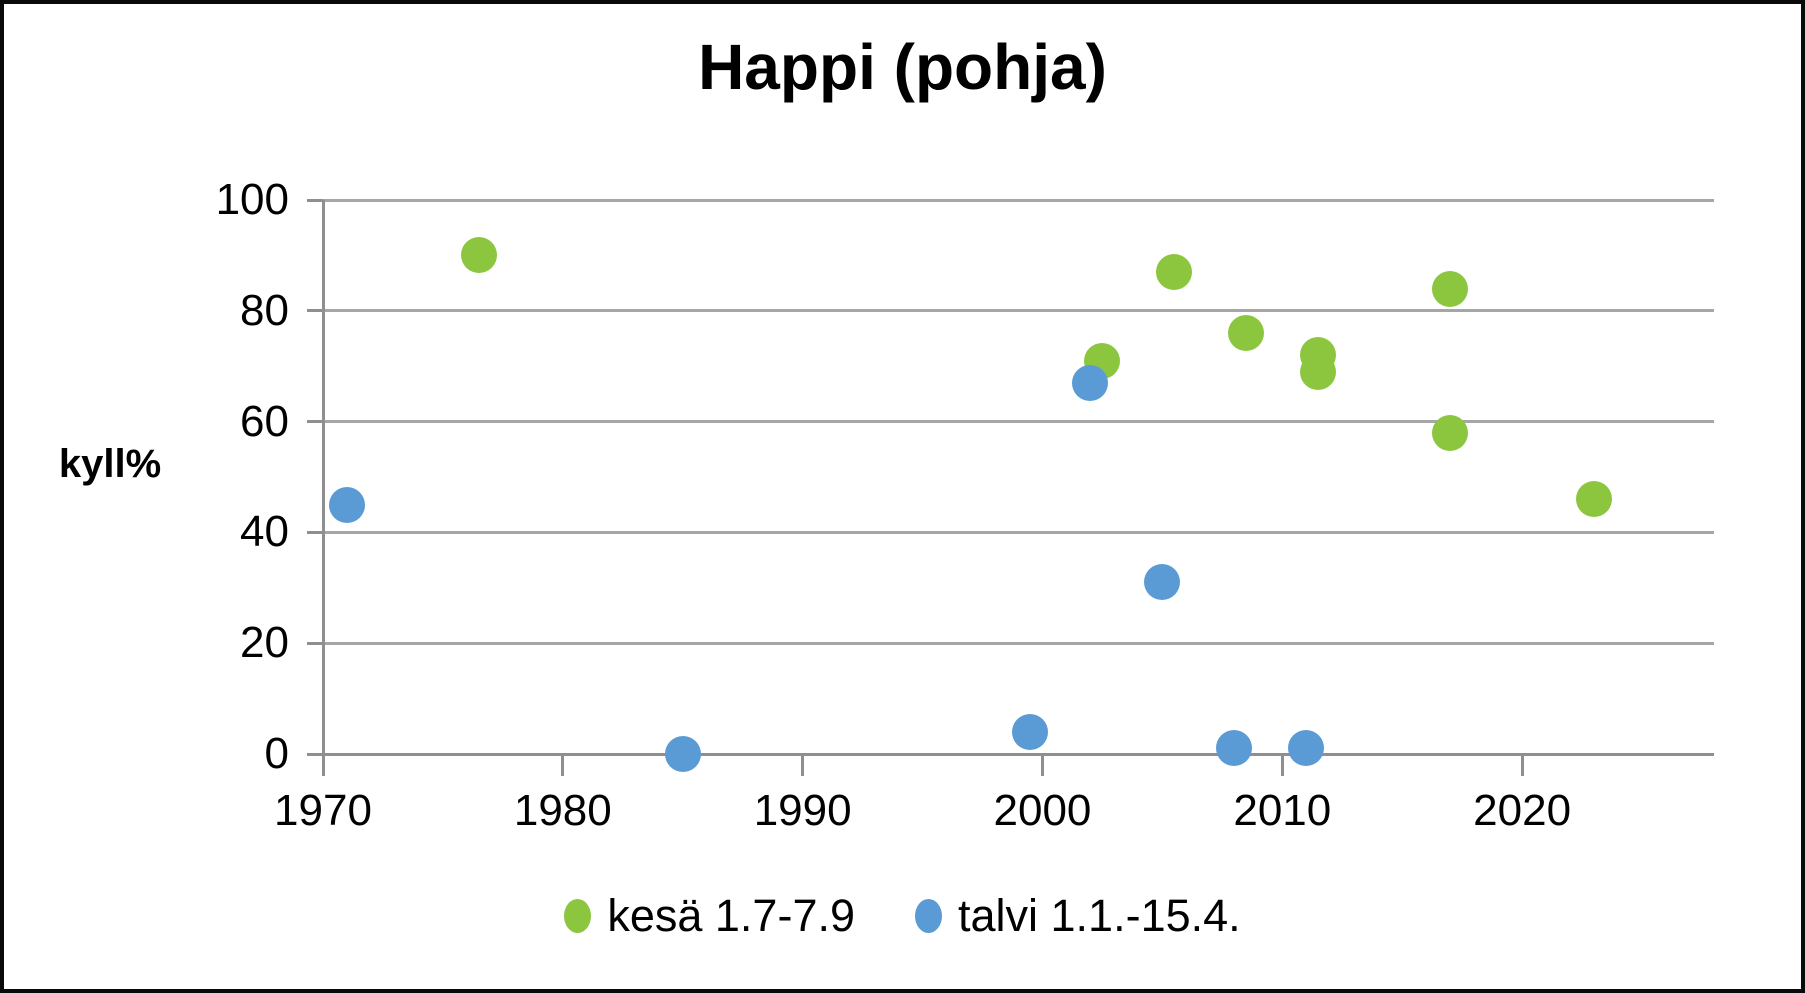  Describe the element at coordinates (264, 421) in the screenshot. I see `y-tick-label: 60` at that location.